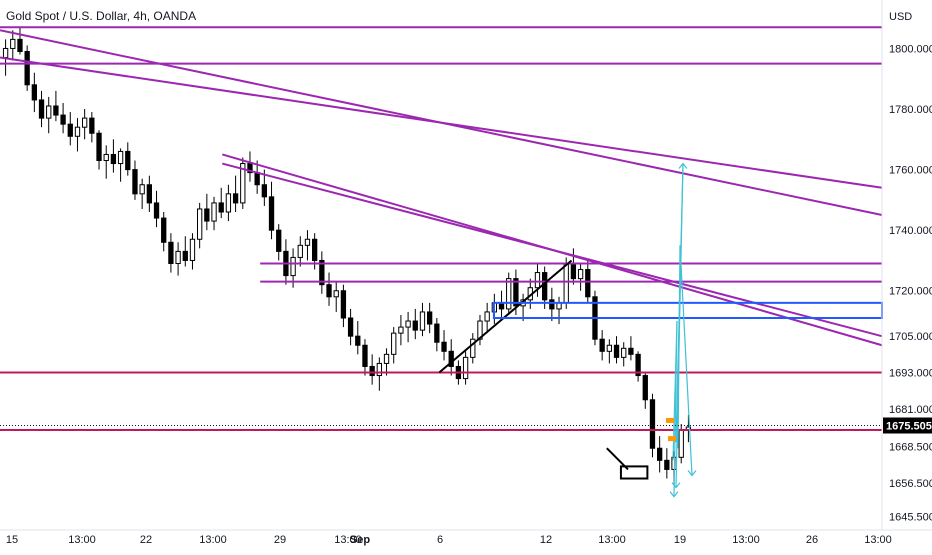  What do you see at coordinates (910, 448) in the screenshot?
I see `price-tick-label: 1668.500` at bounding box center [910, 448].